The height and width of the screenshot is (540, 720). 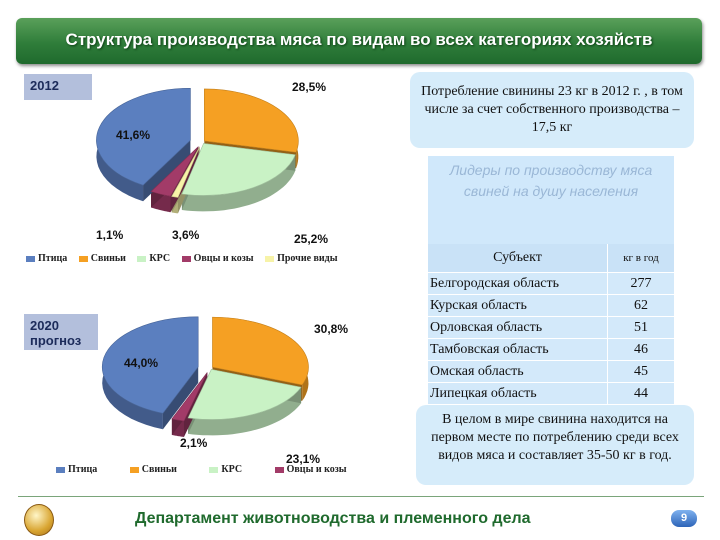 I want to click on chart-2020-title-line: прогноз, so click(x=56, y=340).